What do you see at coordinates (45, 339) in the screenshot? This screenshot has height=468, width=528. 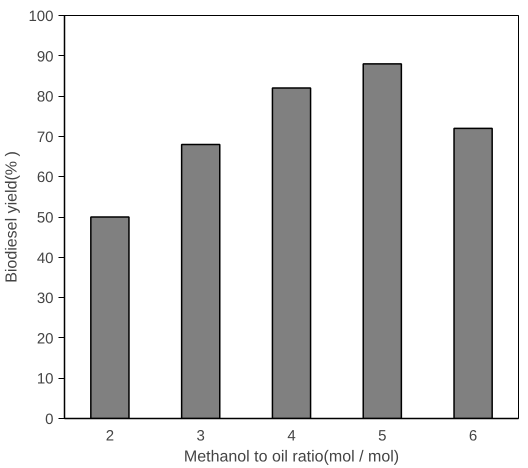 I see `y-tick-label: 20` at bounding box center [45, 339].